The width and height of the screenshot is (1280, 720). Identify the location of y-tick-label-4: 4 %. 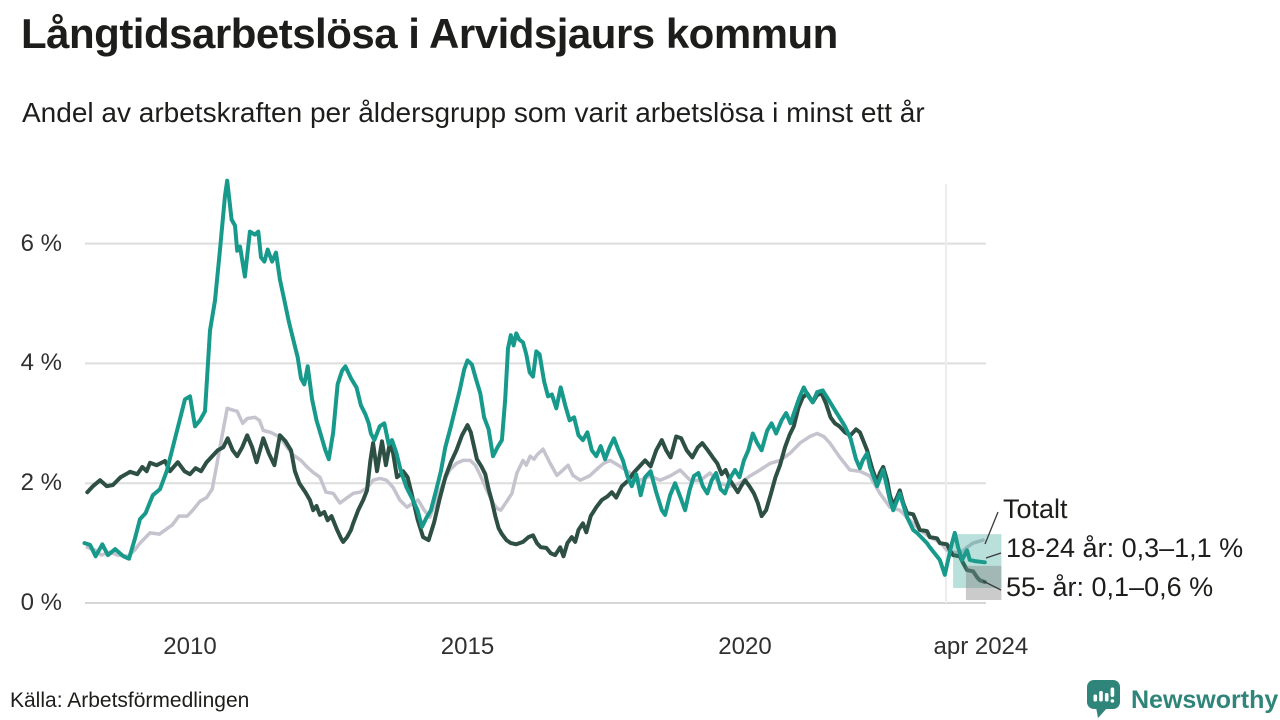
(41, 363).